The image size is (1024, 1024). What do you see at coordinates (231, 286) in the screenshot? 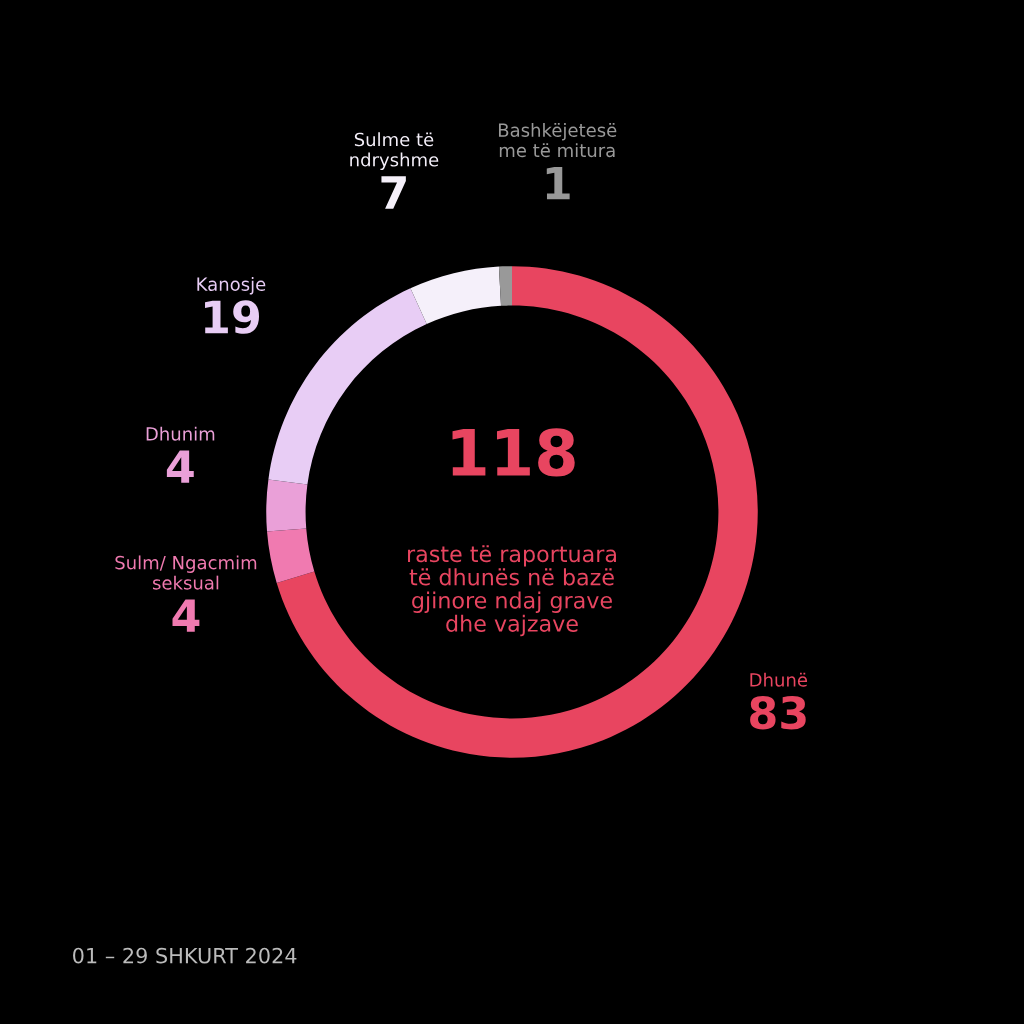
I see `slice-label: Kanosje` at bounding box center [231, 286].